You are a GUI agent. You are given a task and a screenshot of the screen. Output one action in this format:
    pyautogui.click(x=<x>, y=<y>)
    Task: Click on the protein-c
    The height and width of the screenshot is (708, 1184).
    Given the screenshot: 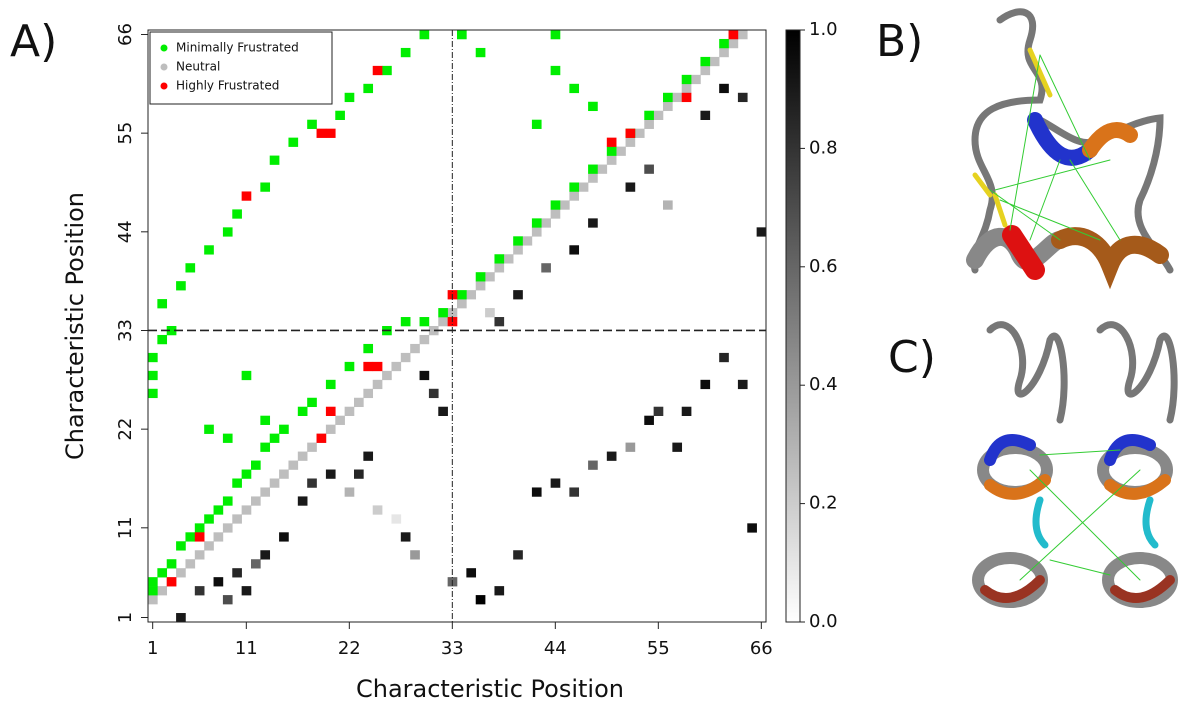 What is the action you would take?
    pyautogui.click(x=1075, y=464)
    